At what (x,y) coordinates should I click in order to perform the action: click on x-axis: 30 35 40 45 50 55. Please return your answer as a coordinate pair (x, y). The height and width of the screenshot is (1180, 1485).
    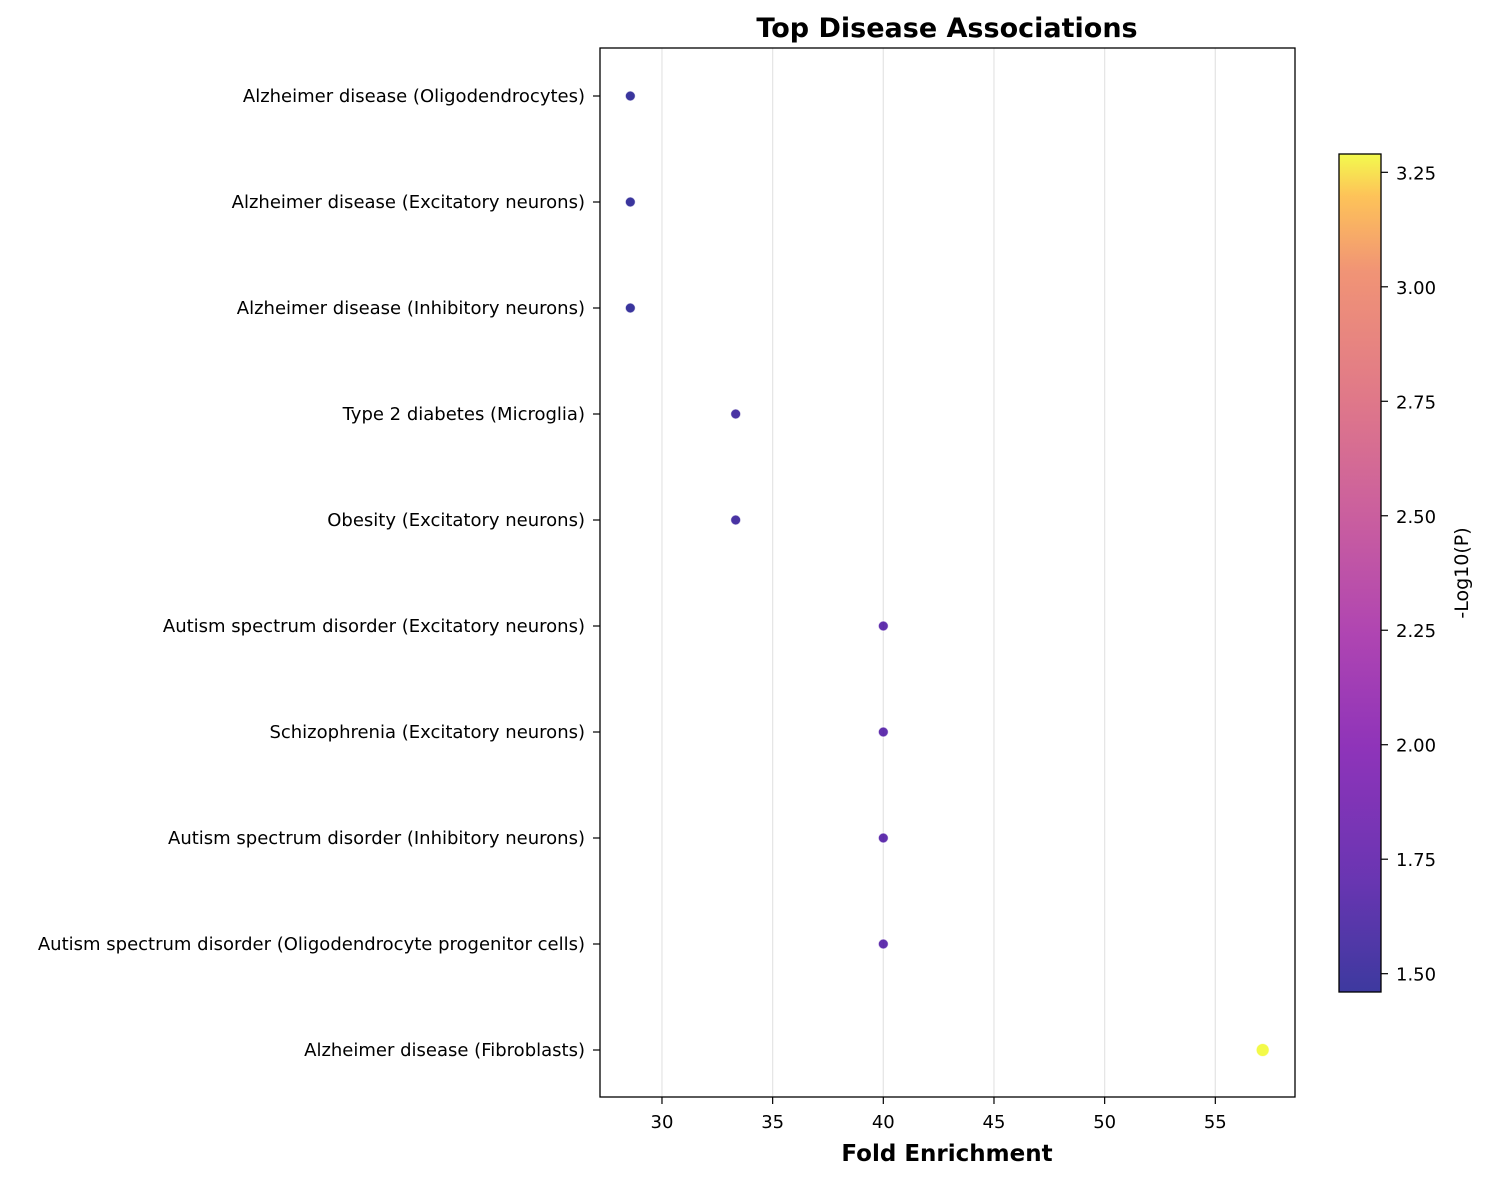
    Looking at the image, I should click on (939, 1115).